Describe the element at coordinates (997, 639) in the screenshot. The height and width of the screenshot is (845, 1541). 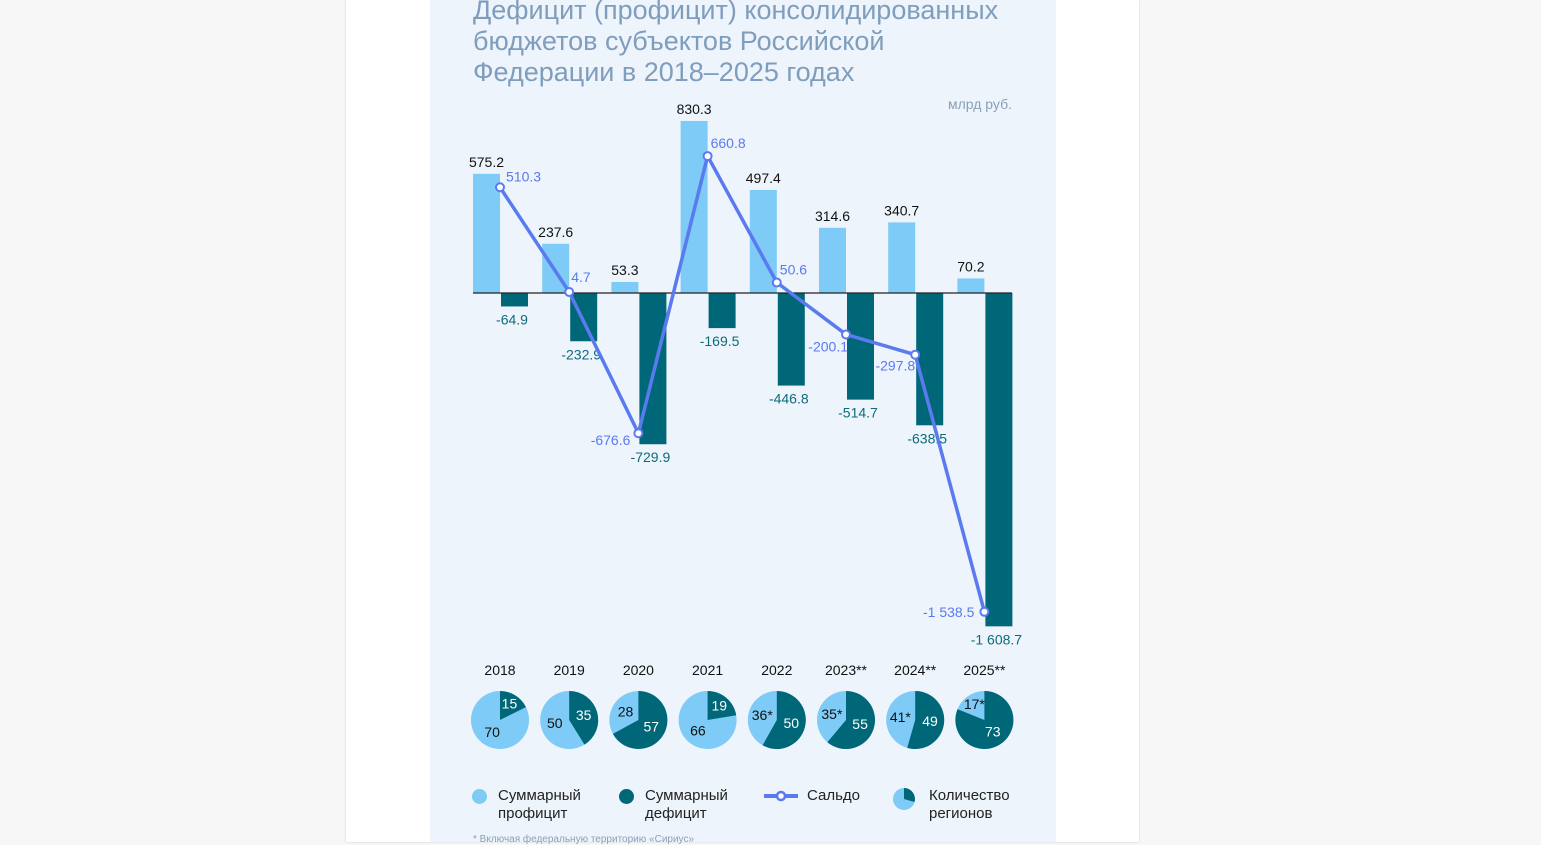
I see `label-deficit: -1 608.7` at that location.